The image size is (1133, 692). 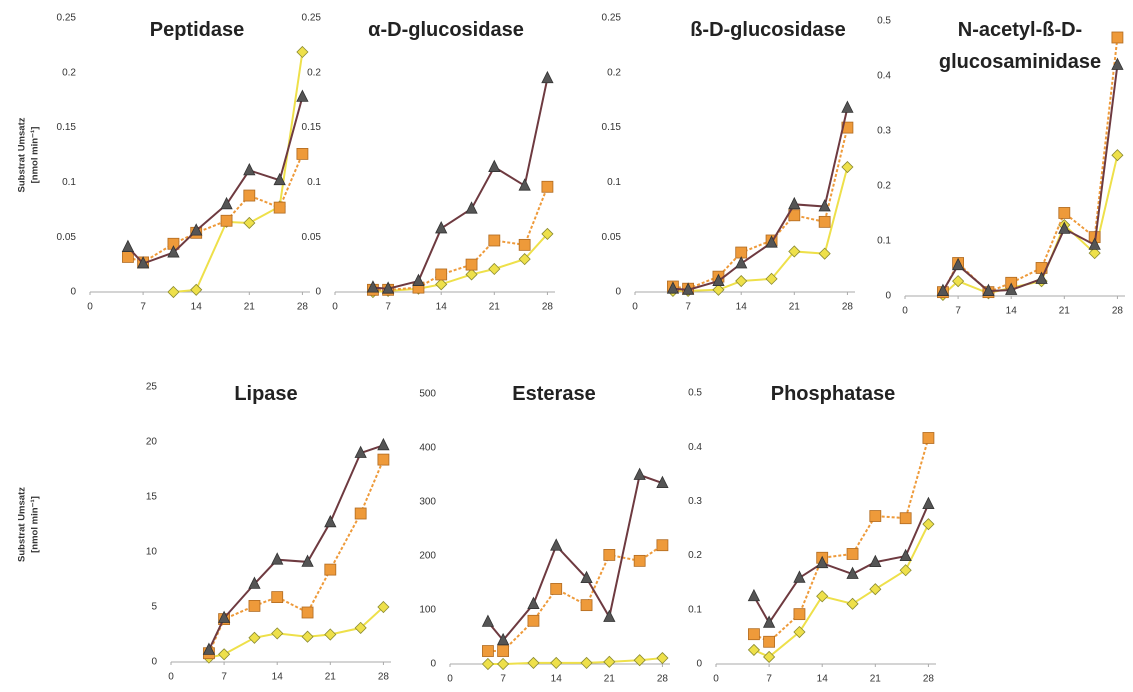 What do you see at coordinates (152, 497) in the screenshot?
I see `y-tick-label: 15` at bounding box center [152, 497].